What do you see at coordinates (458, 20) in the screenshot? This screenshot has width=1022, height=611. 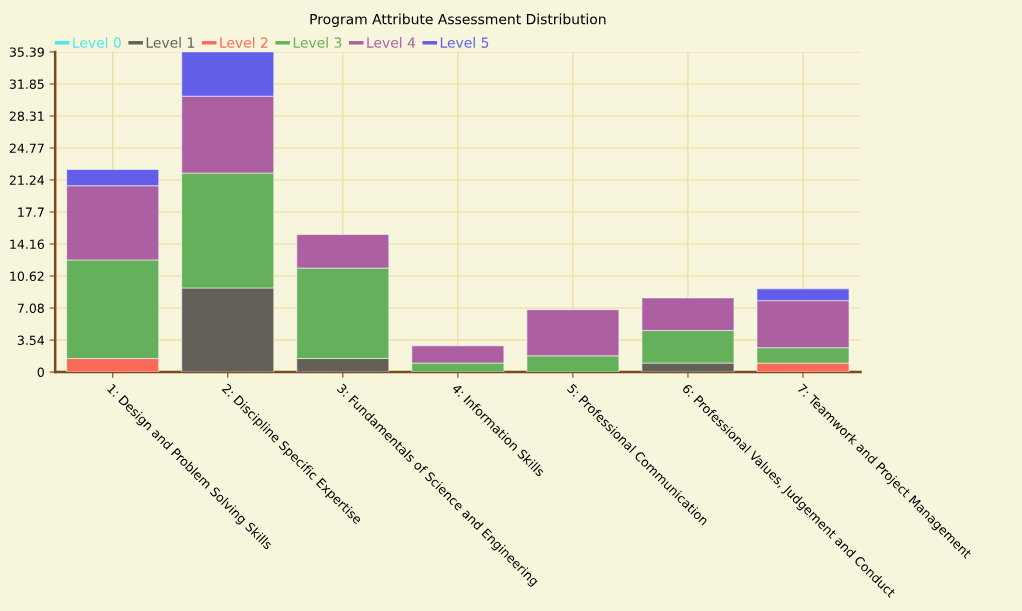 I see `chart-title: Program Attribute Assessment Distribution` at bounding box center [458, 20].